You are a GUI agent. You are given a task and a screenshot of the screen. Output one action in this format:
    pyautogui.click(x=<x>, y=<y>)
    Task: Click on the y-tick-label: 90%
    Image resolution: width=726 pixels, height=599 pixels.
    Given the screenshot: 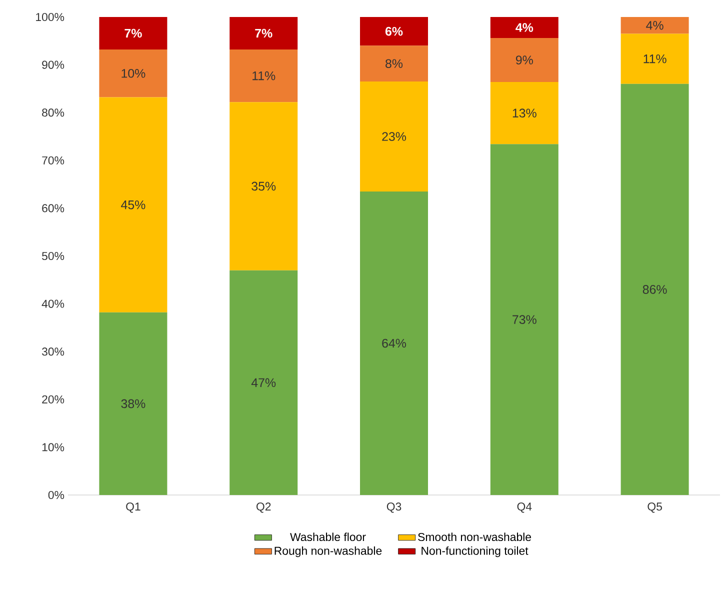 What is the action you would take?
    pyautogui.click(x=53, y=64)
    